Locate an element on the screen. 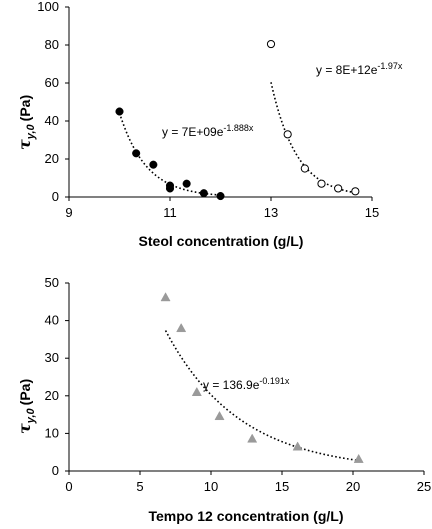 The height and width of the screenshot is (529, 432). tempo-y-tick-label: 0 is located at coordinates (55, 470).